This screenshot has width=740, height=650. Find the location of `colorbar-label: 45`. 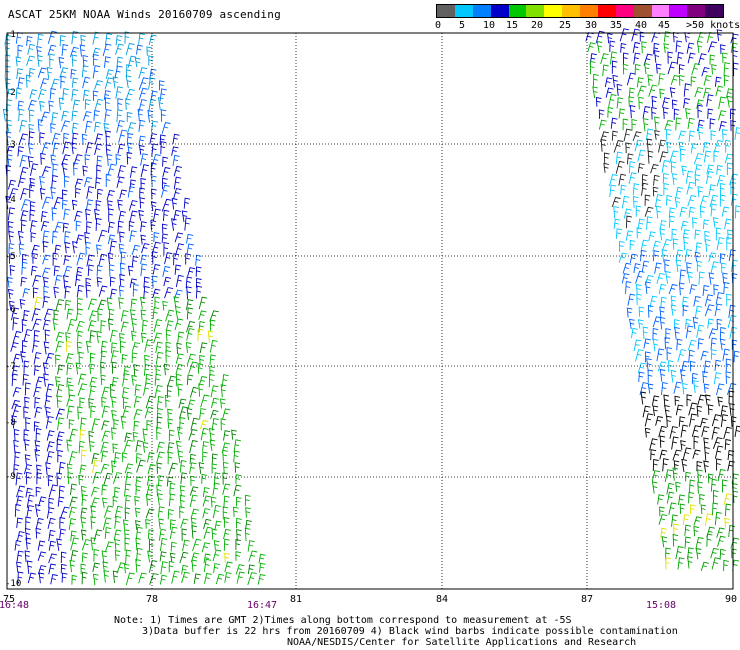

colorbar-label: 45 is located at coordinates (664, 25).